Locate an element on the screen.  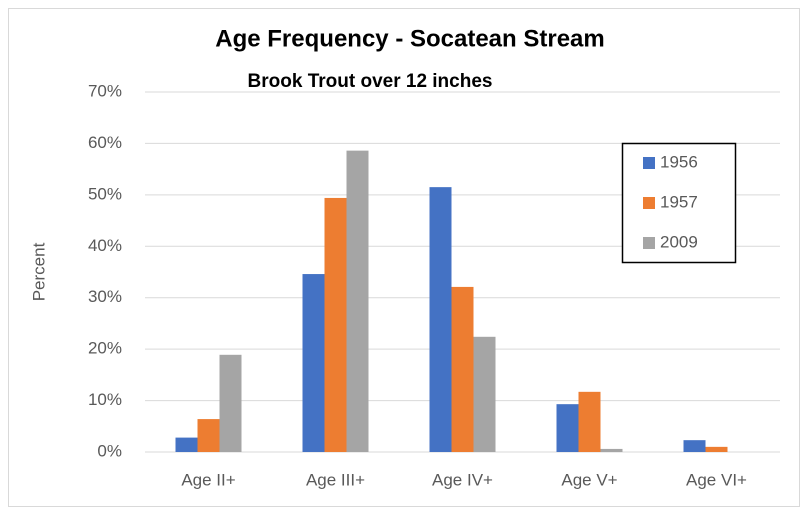
y-tick-label: 60% is located at coordinates (105, 142).